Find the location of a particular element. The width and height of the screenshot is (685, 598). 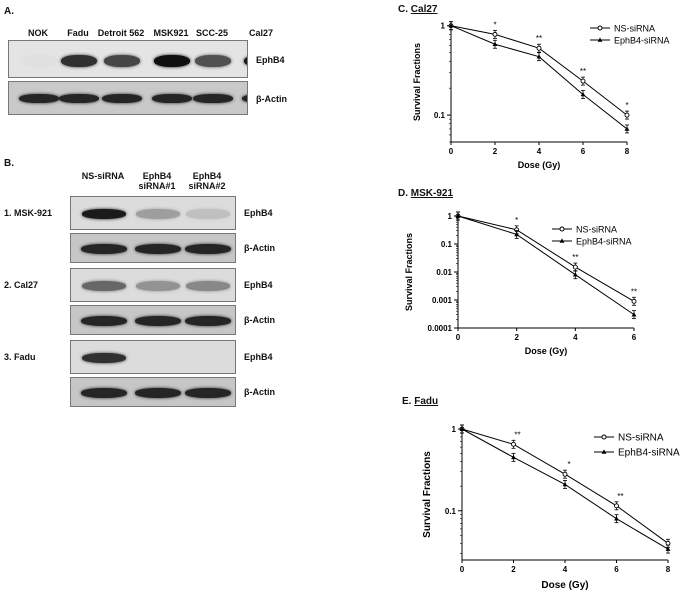

series-line-open is located at coordinates (546, 258).